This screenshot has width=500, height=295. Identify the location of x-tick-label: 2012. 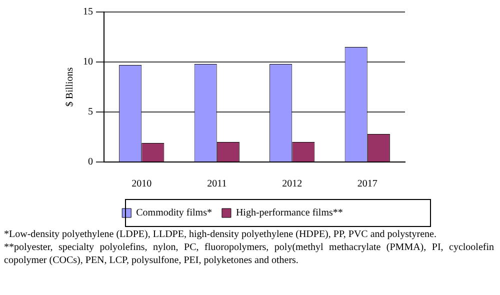
(292, 184).